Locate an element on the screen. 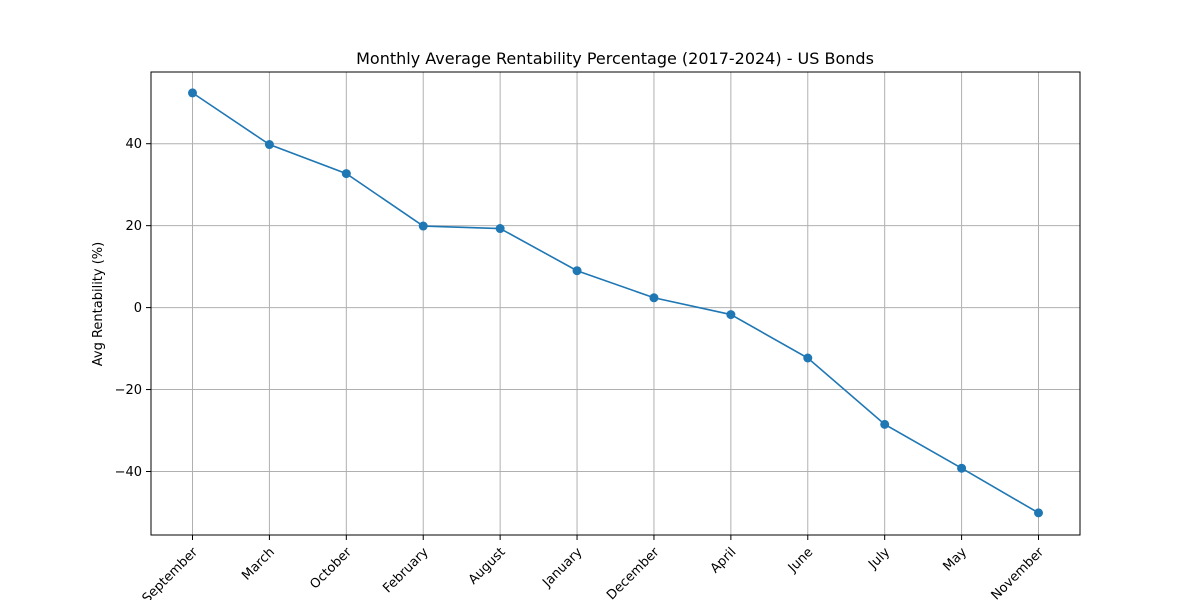 The width and height of the screenshot is (1200, 600). x-tick-label: June is located at coordinates (800, 560).